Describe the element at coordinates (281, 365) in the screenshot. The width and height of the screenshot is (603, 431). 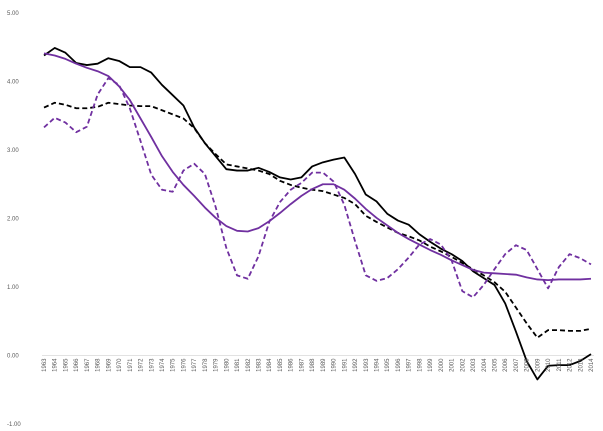
I see `x-tick-label: 1985` at that location.